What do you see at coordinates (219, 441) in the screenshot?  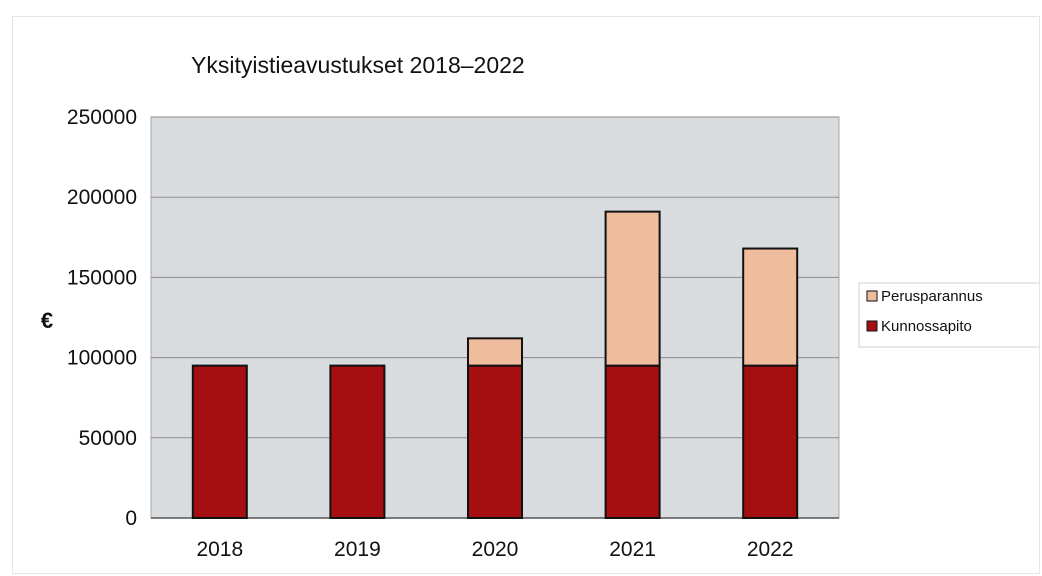 I see `bar-kunnossapito-2018` at bounding box center [219, 441].